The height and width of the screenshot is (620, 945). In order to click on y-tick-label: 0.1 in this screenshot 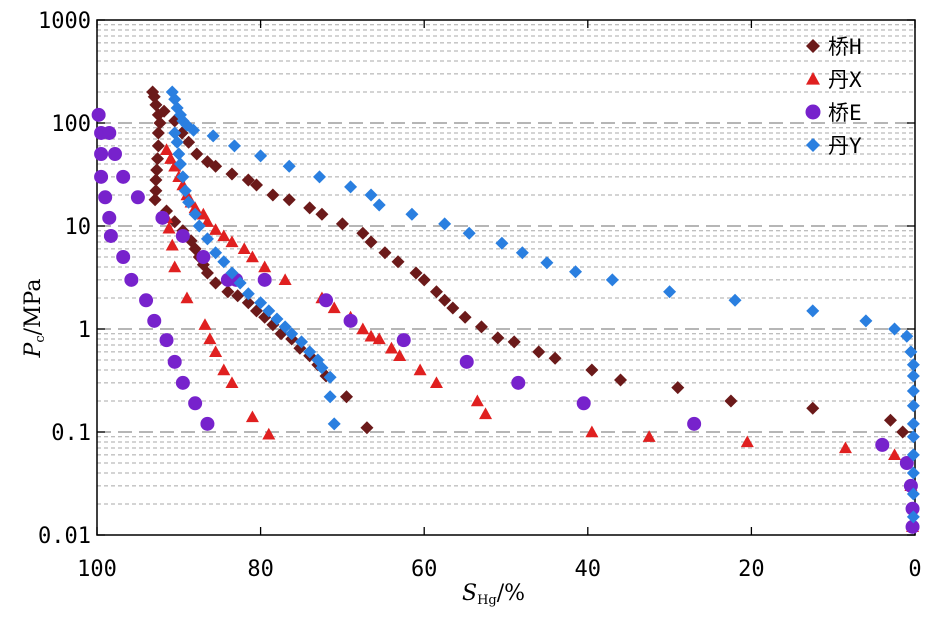, I will do `click(71, 433)`.